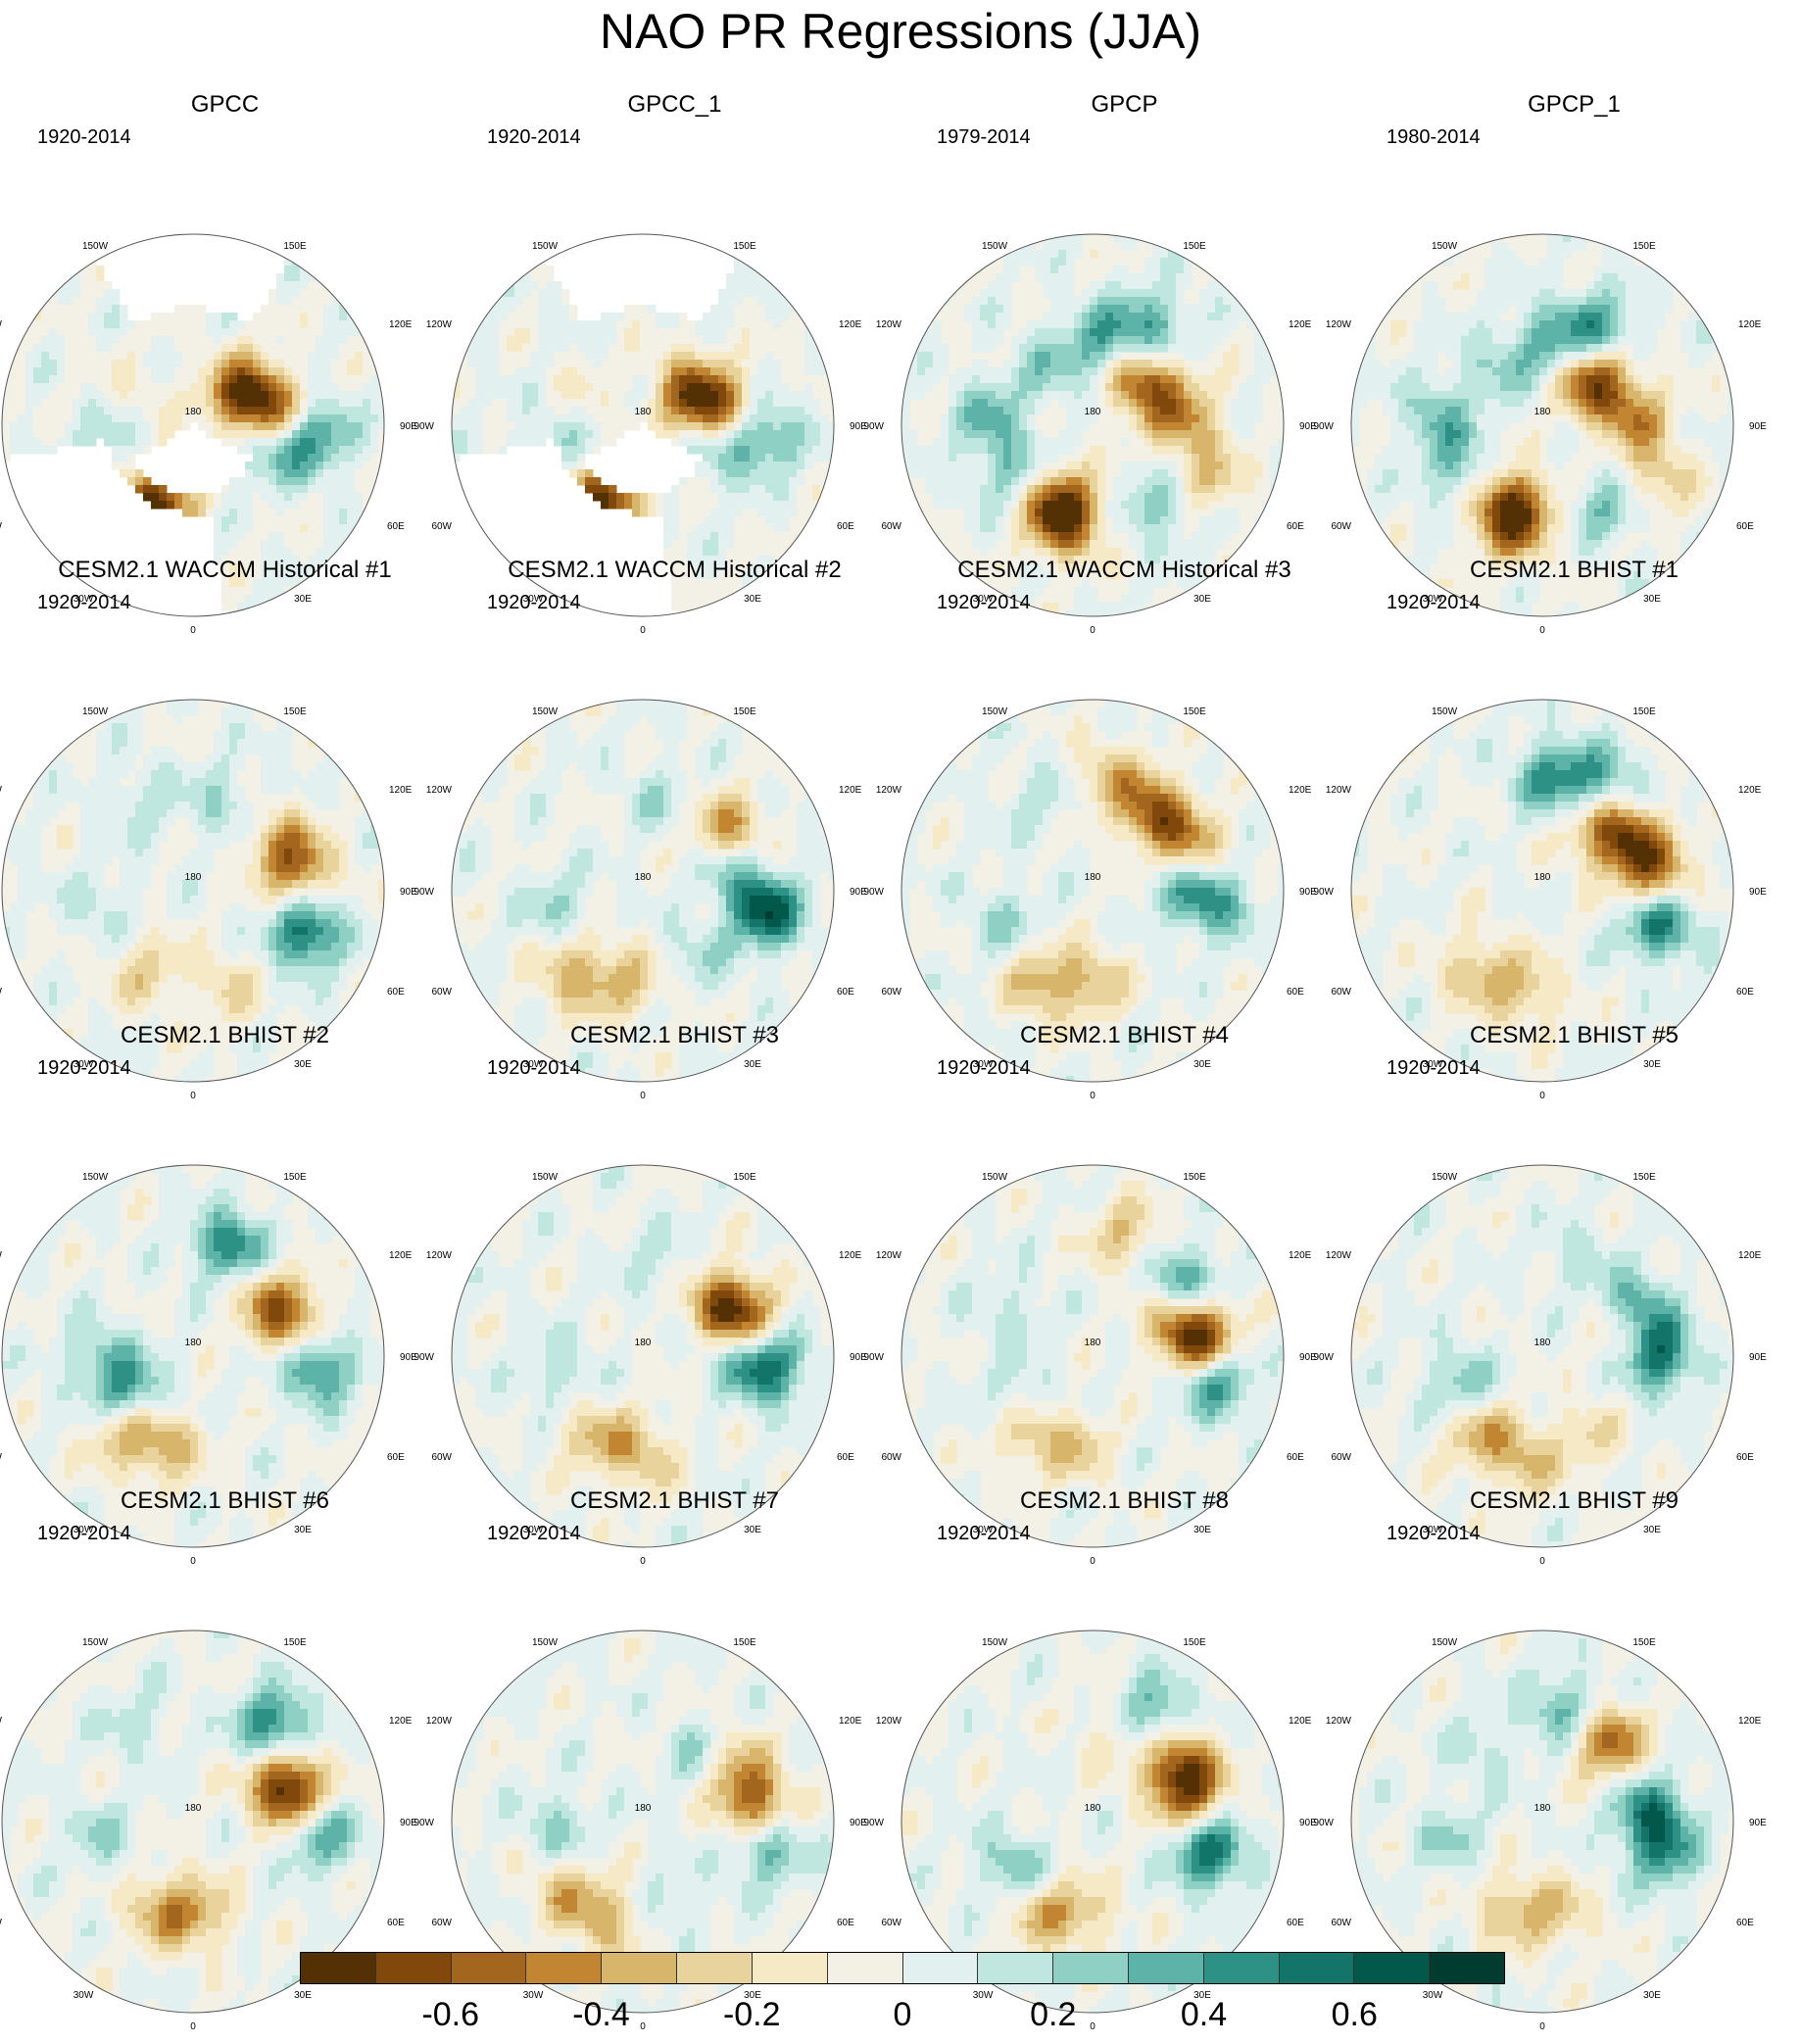 This screenshot has width=1801, height=2044. I want to click on panel-title: CESM2.1 BHIST #8, so click(1124, 1501).